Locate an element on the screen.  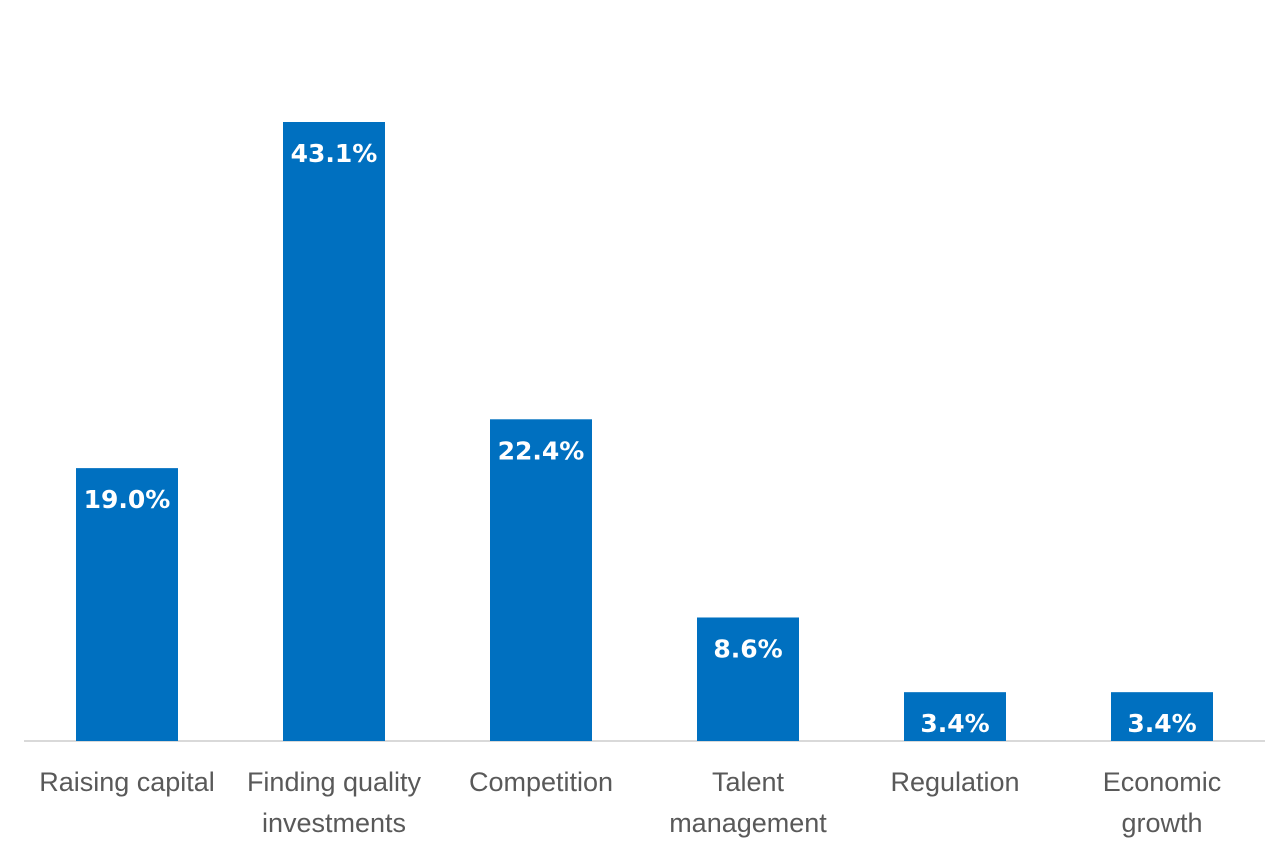
category-label-1-line-1: investments is located at coordinates (334, 823).